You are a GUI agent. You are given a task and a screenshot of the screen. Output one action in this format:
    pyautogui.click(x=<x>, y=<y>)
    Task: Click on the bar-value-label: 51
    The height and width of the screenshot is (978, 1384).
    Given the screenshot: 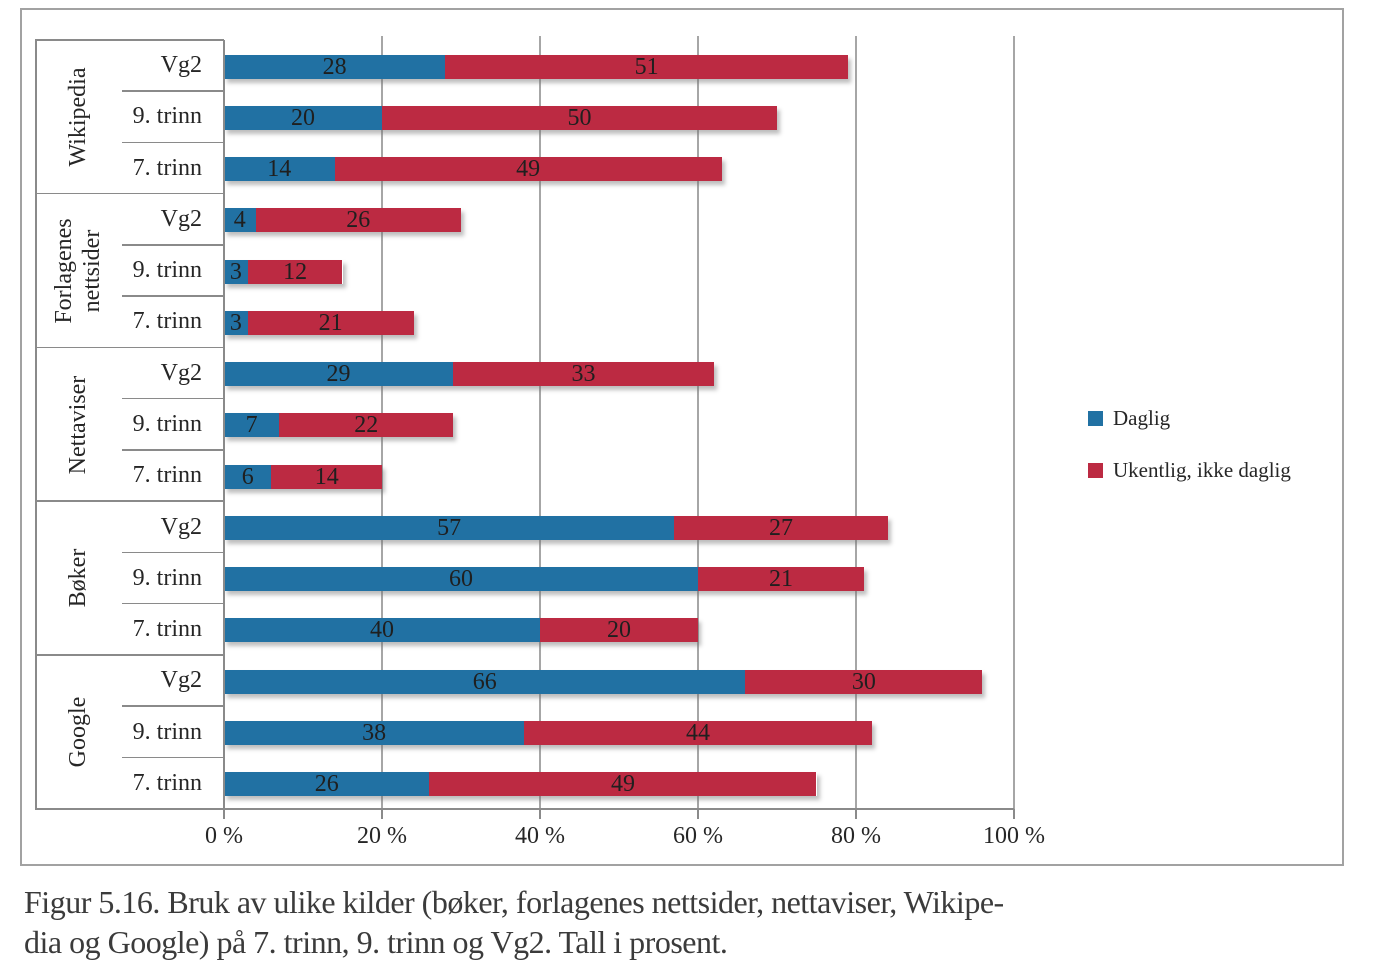 What is the action you would take?
    pyautogui.click(x=646, y=66)
    